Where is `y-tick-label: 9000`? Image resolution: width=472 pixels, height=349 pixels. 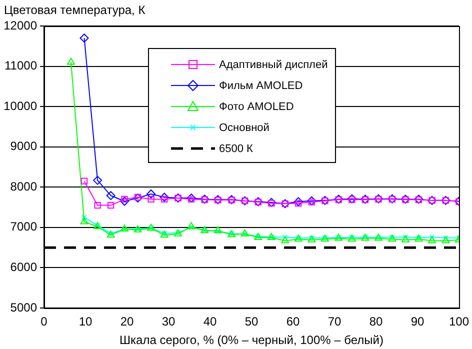 y-tick-label: 9000 is located at coordinates (24, 146).